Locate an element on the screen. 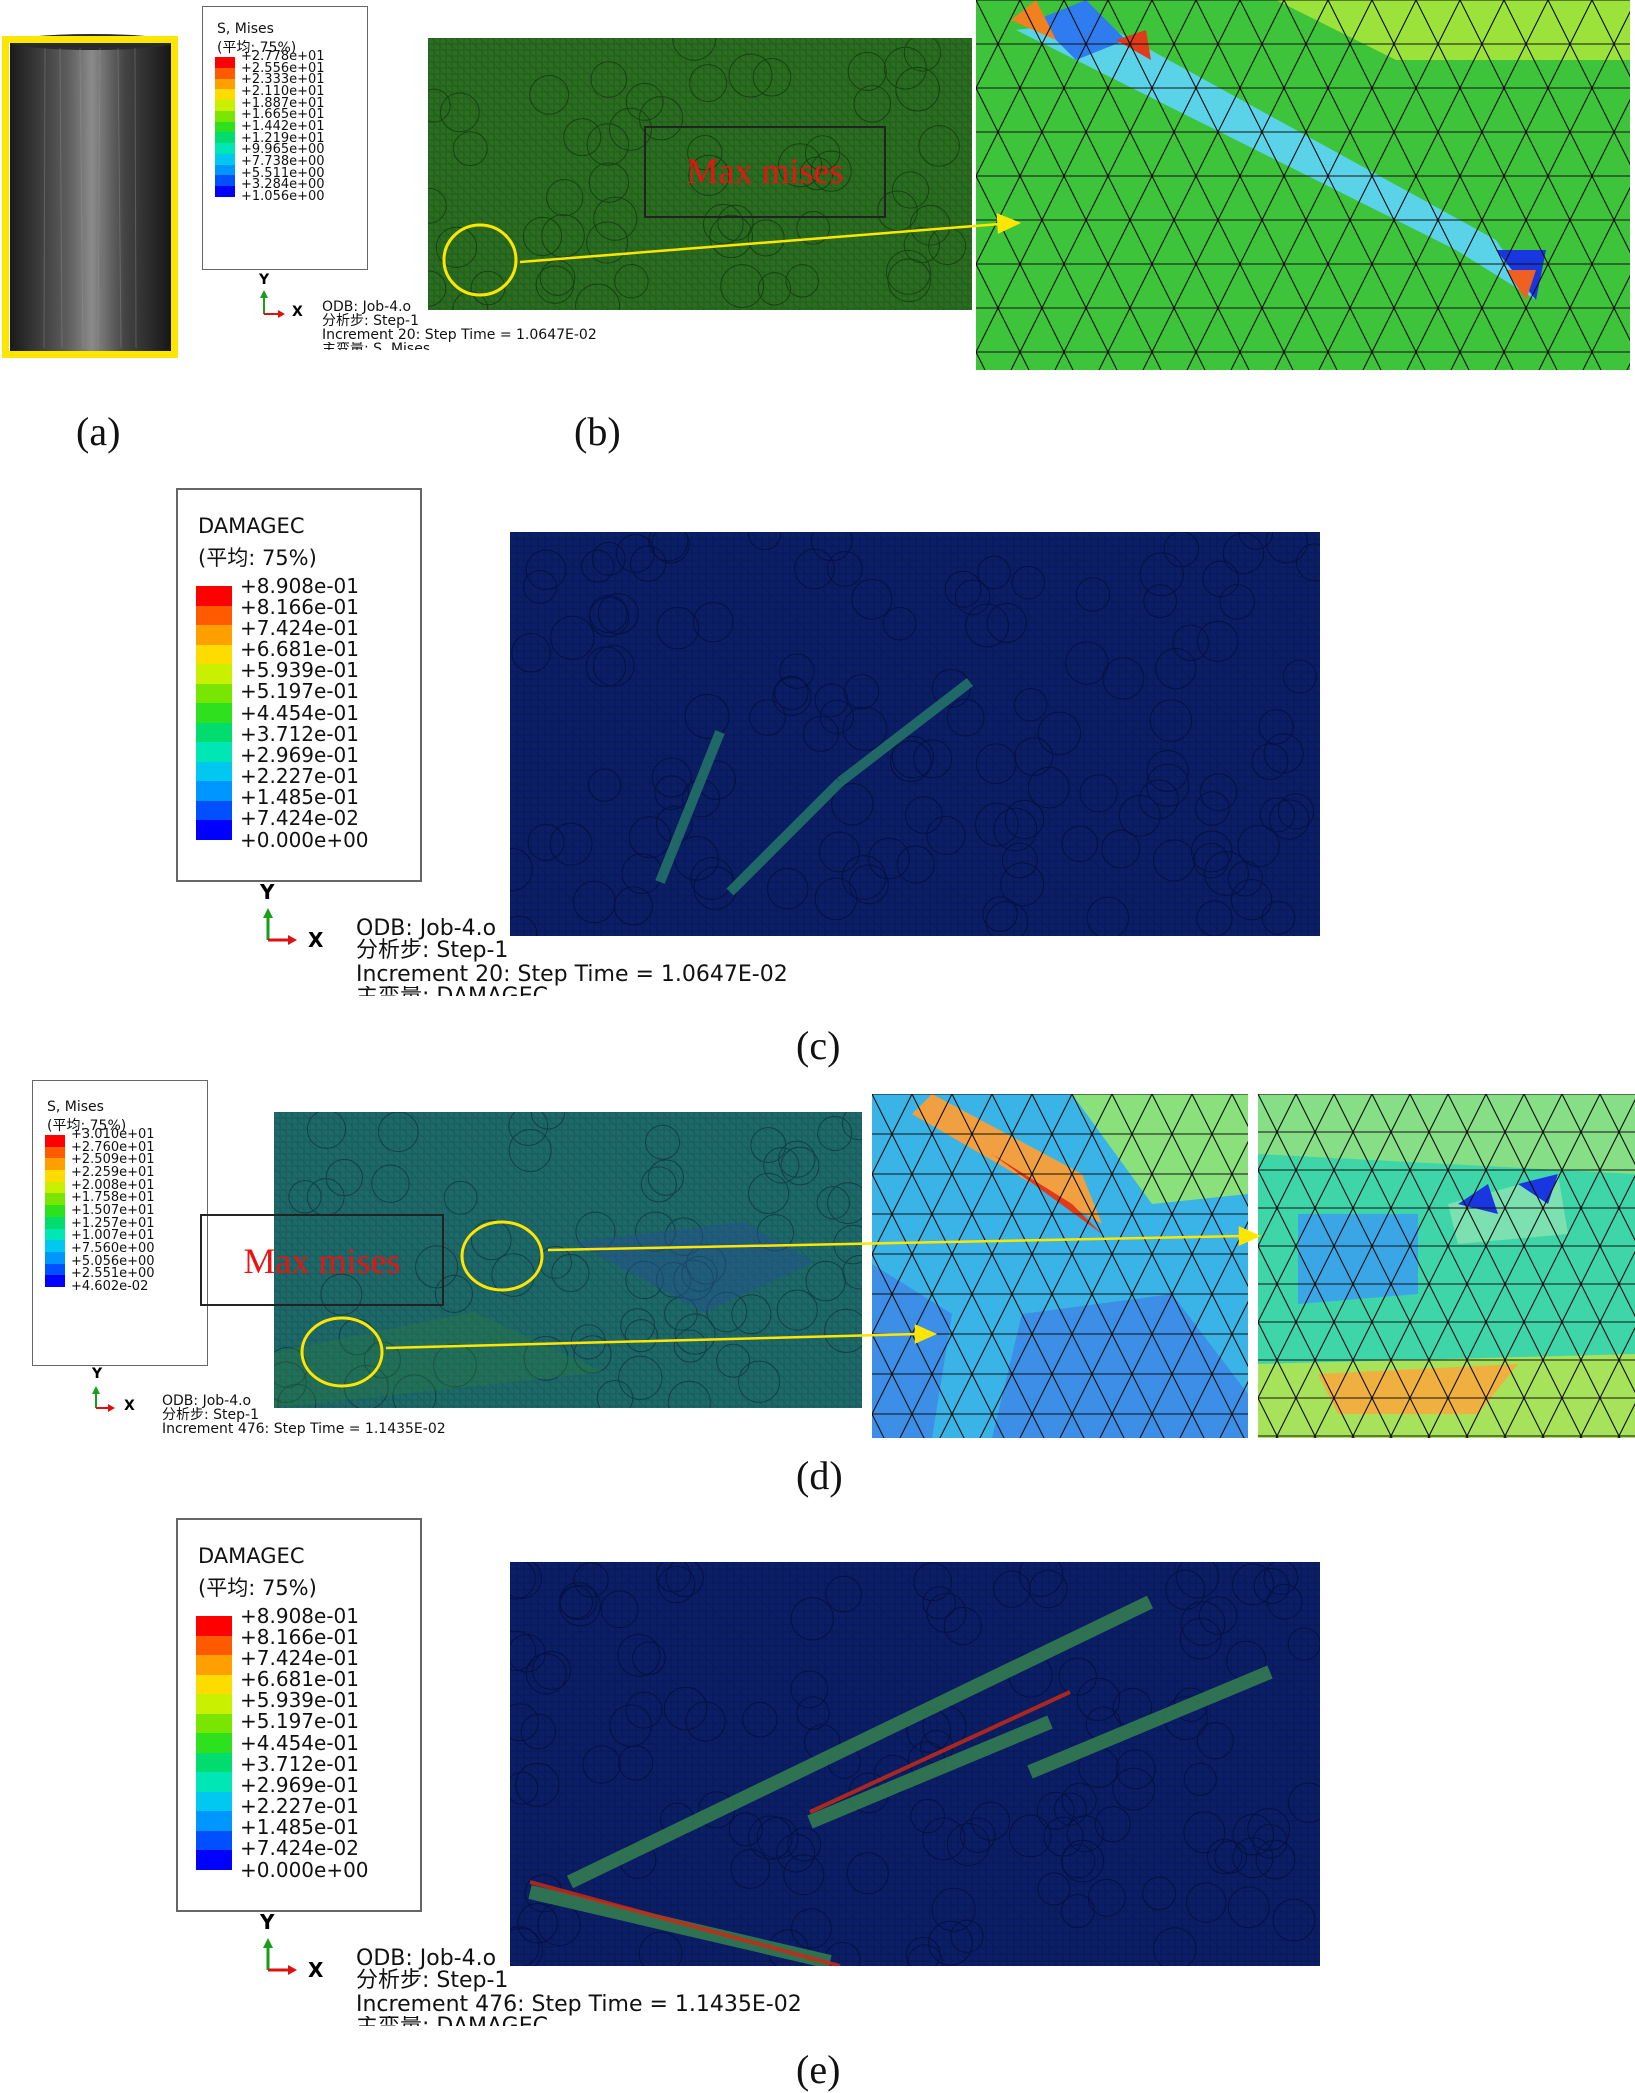 The width and height of the screenshot is (1635, 2093). max-mises-box-b: Max mises is located at coordinates (765, 172).